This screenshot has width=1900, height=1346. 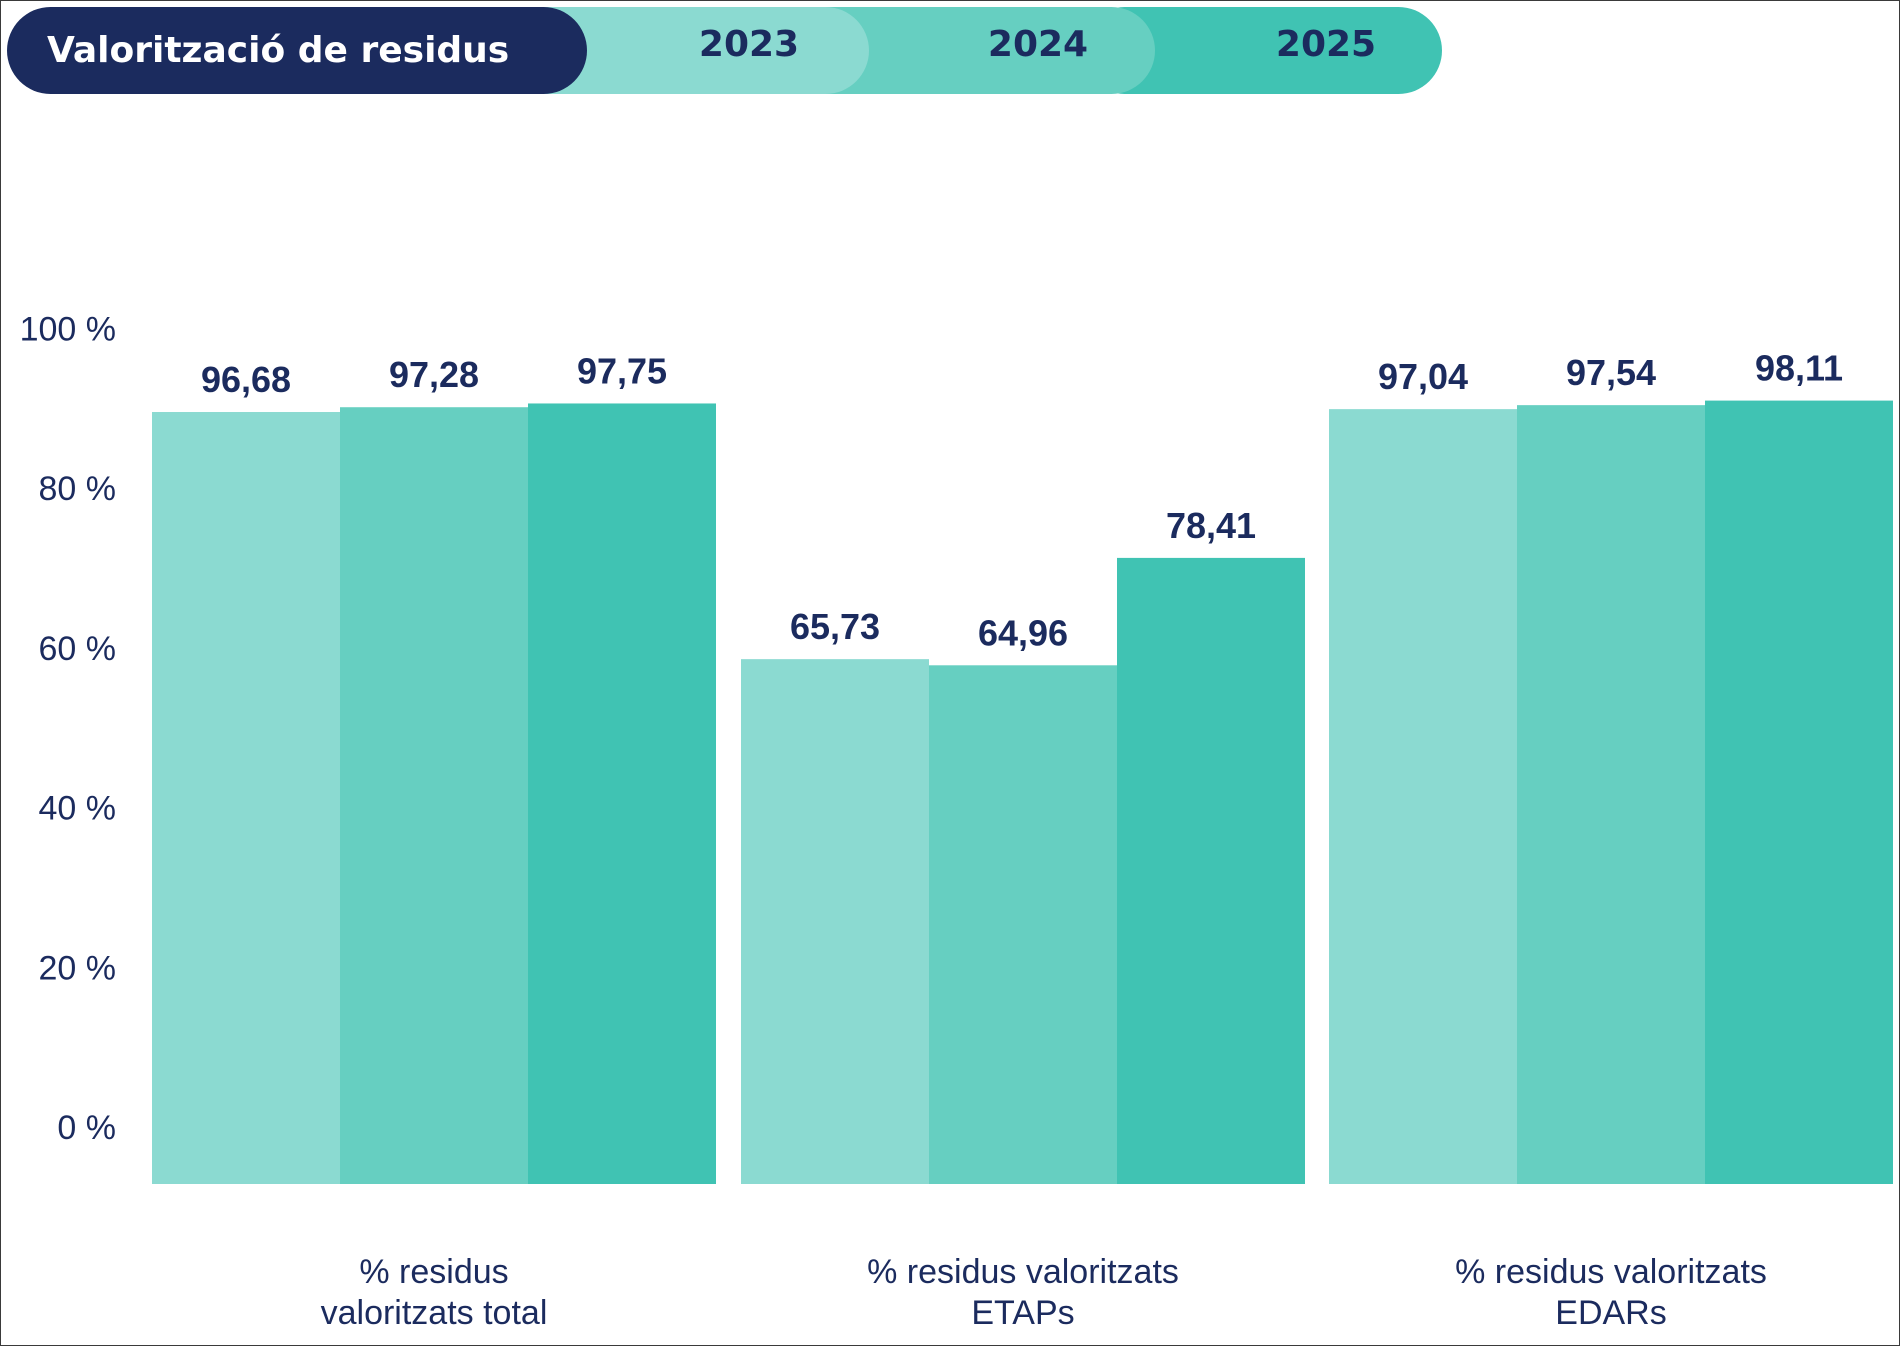 What do you see at coordinates (622, 370) in the screenshot?
I see `data-label: 97,75` at bounding box center [622, 370].